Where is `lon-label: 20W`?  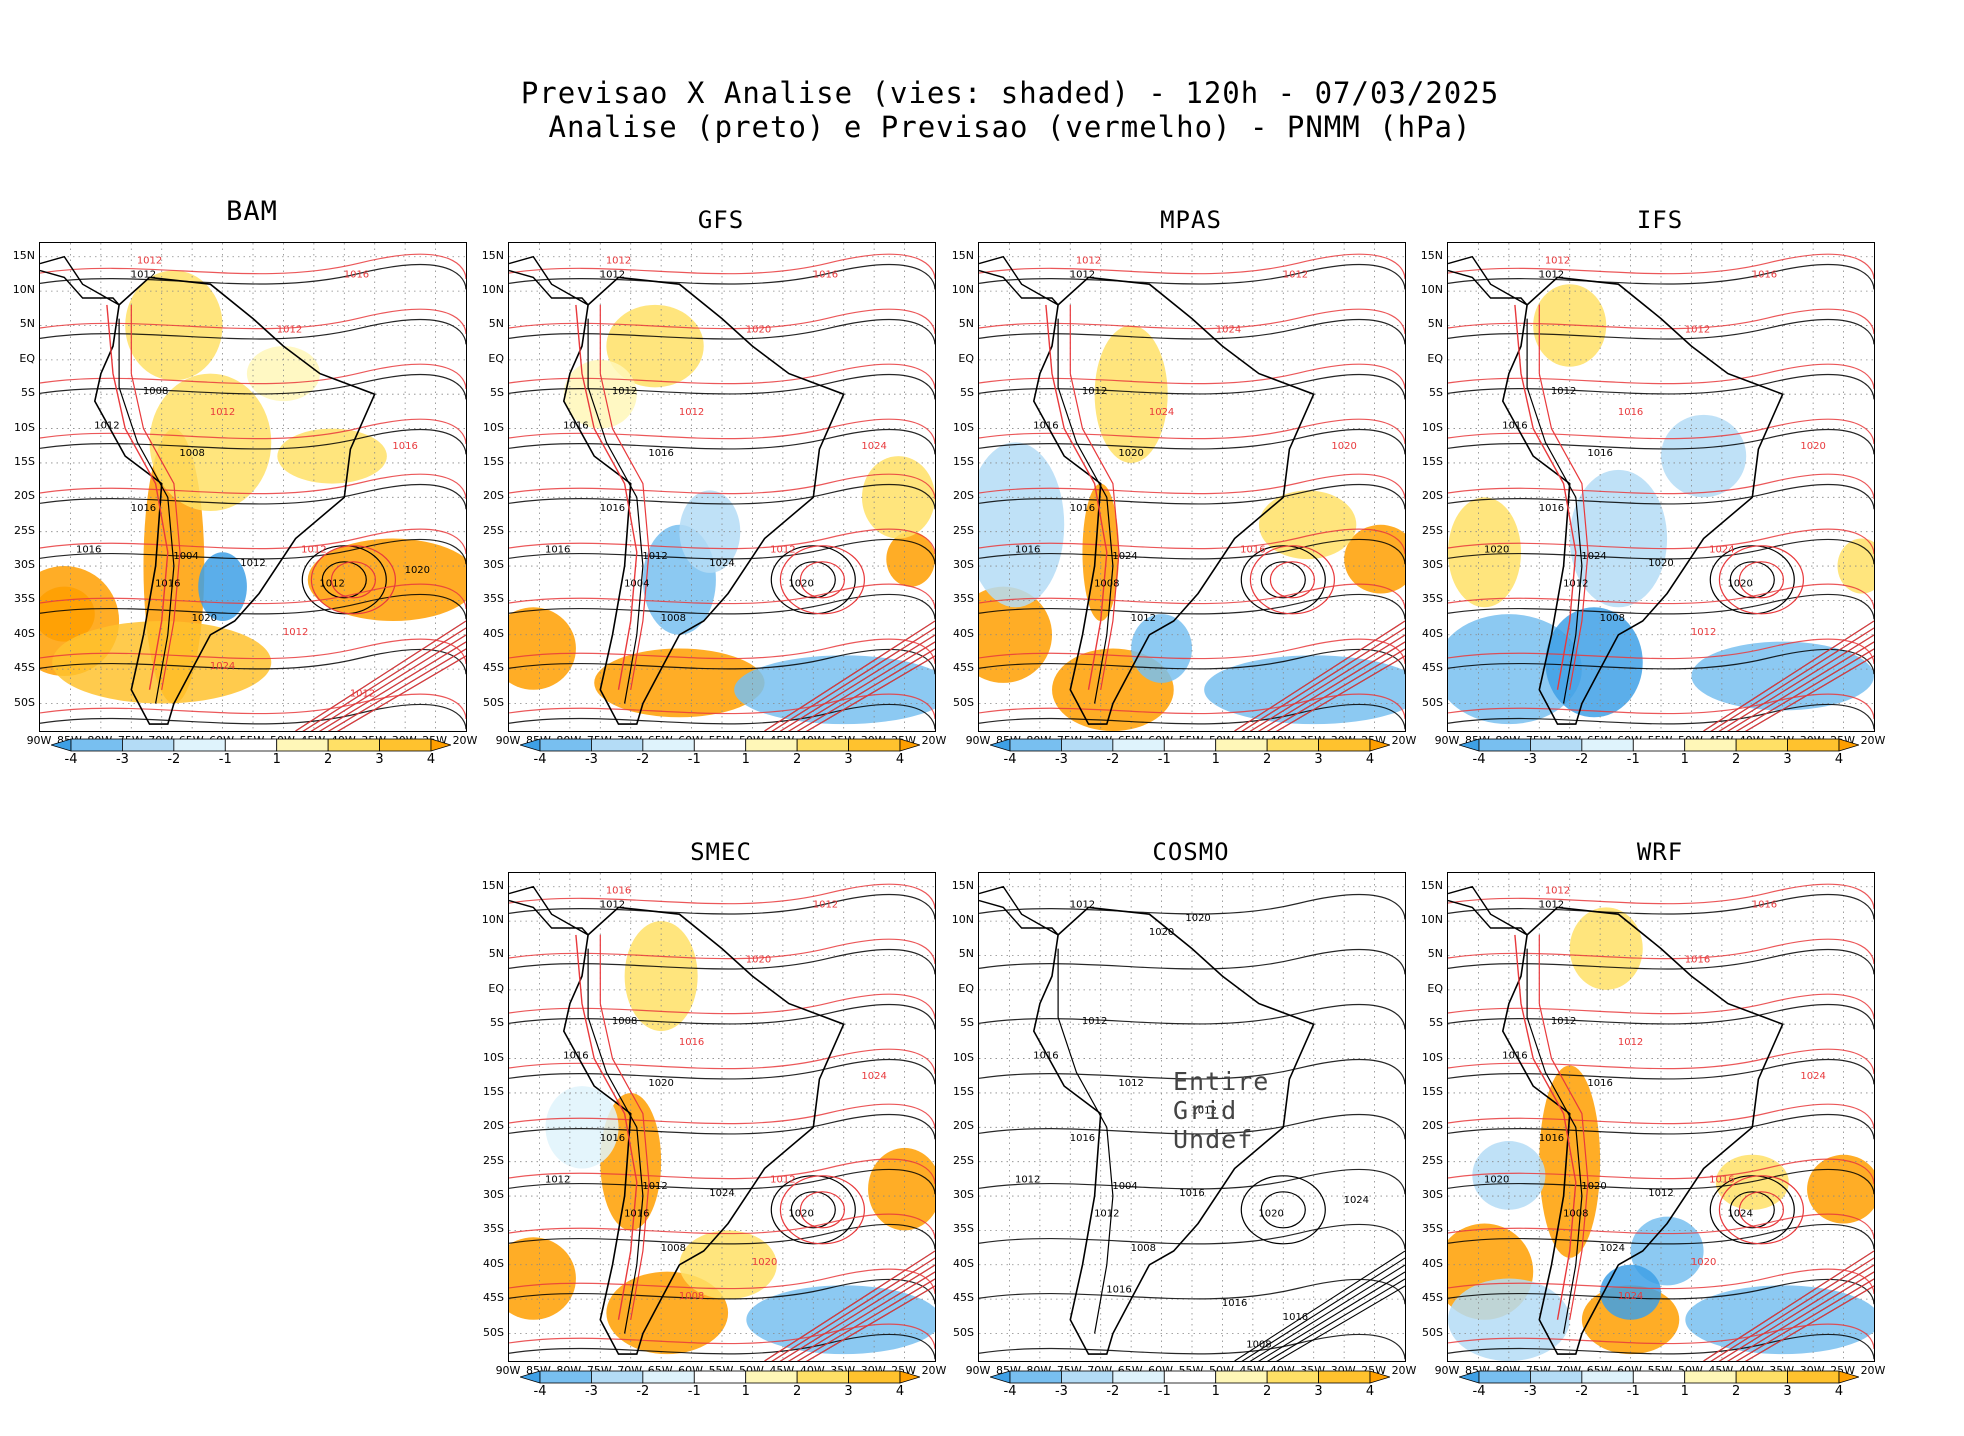
lon-label: 20W is located at coordinates (1873, 1370).